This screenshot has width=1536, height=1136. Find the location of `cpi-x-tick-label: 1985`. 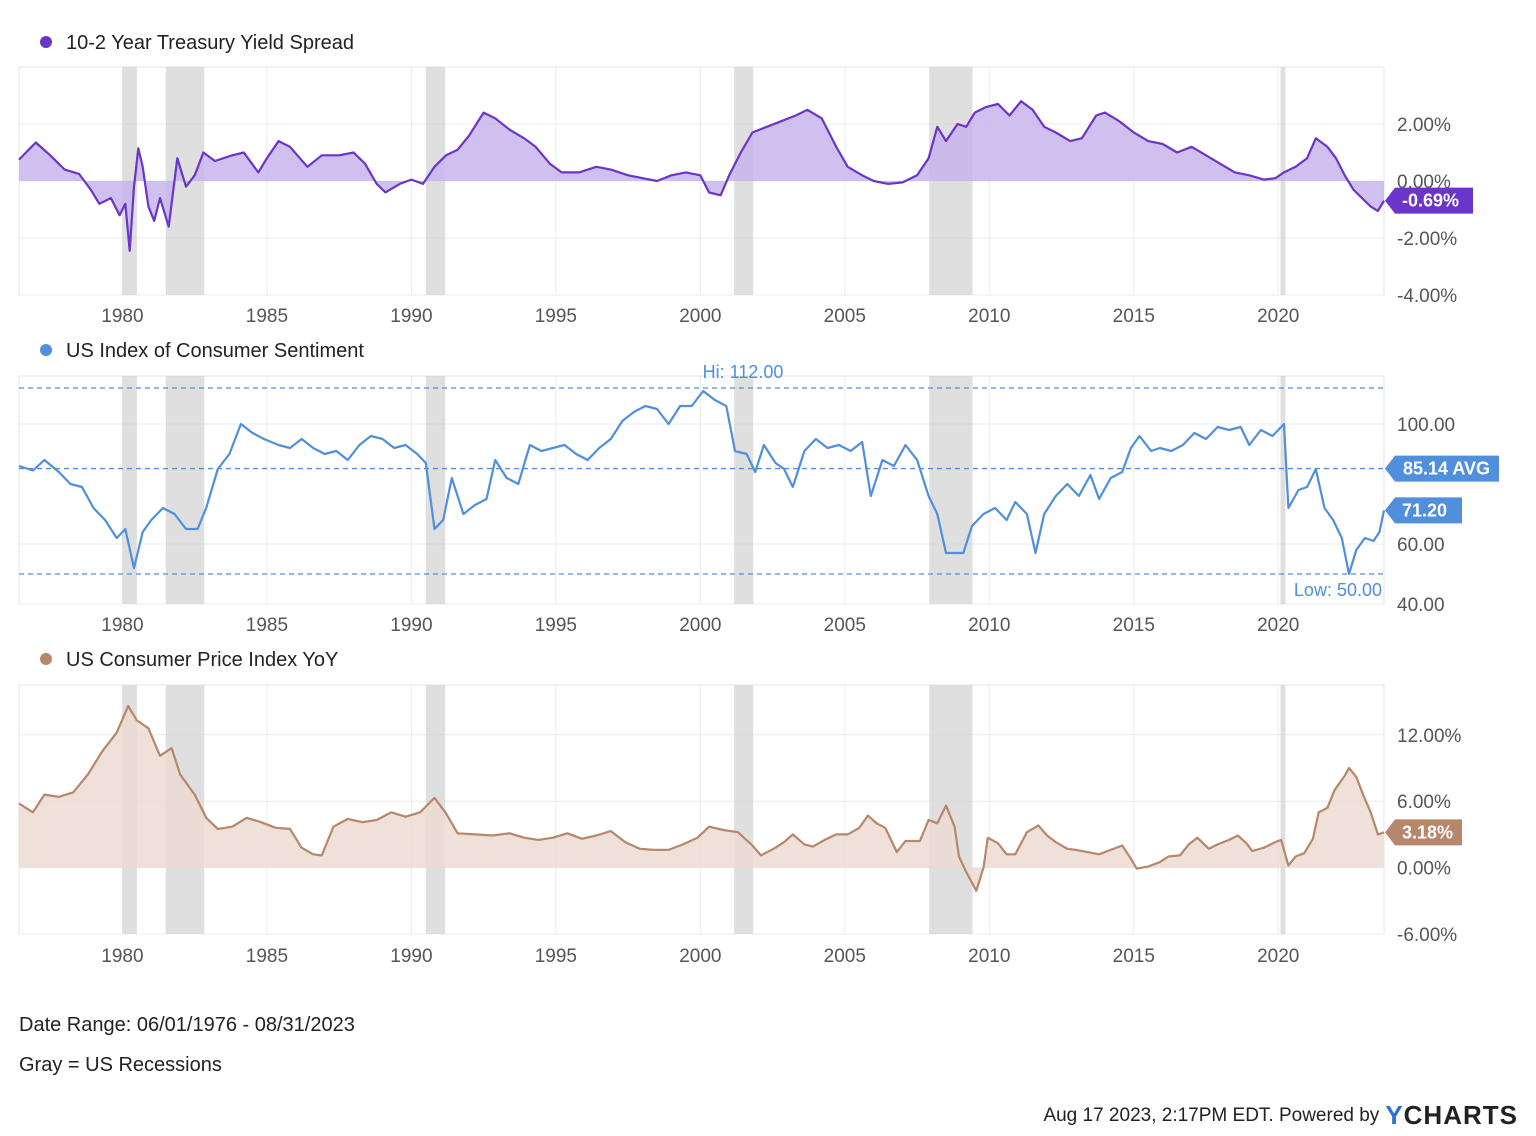

cpi-x-tick-label: 1985 is located at coordinates (267, 956).